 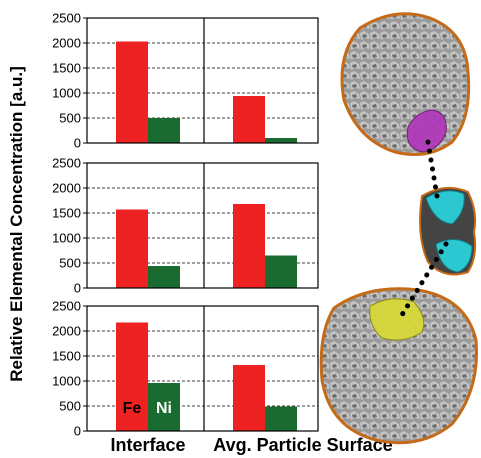 What do you see at coordinates (405, 84) in the screenshot?
I see `top-particle` at bounding box center [405, 84].